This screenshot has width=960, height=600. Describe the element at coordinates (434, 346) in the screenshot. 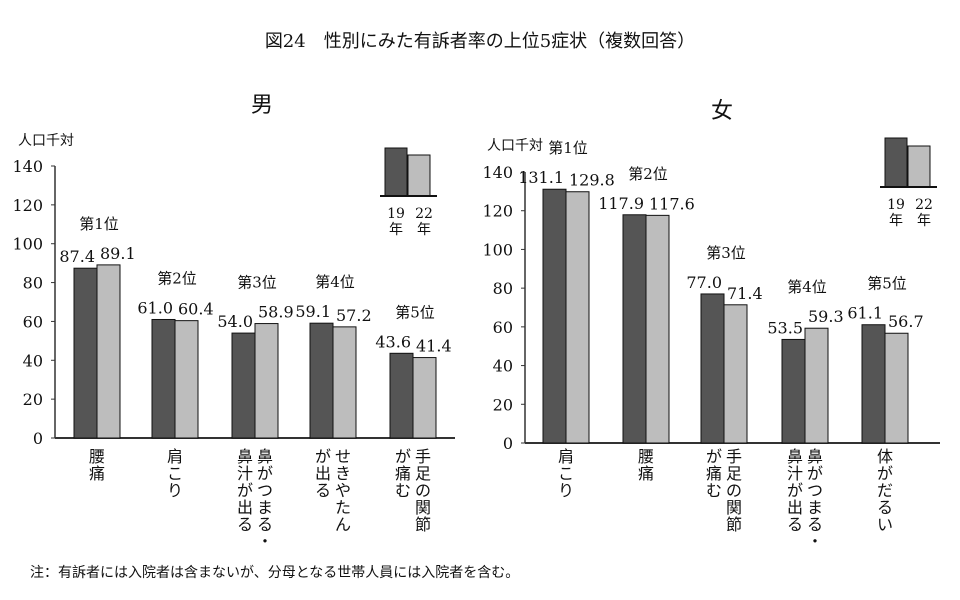

I see `data-label-22: 41.4` at that location.